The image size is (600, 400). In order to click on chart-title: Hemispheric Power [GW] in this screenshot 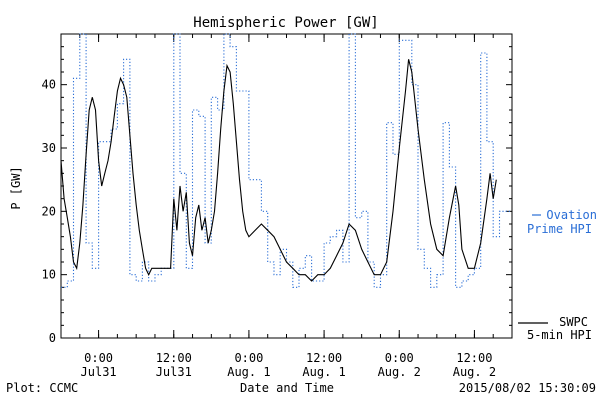, I will do `click(285, 23)`.